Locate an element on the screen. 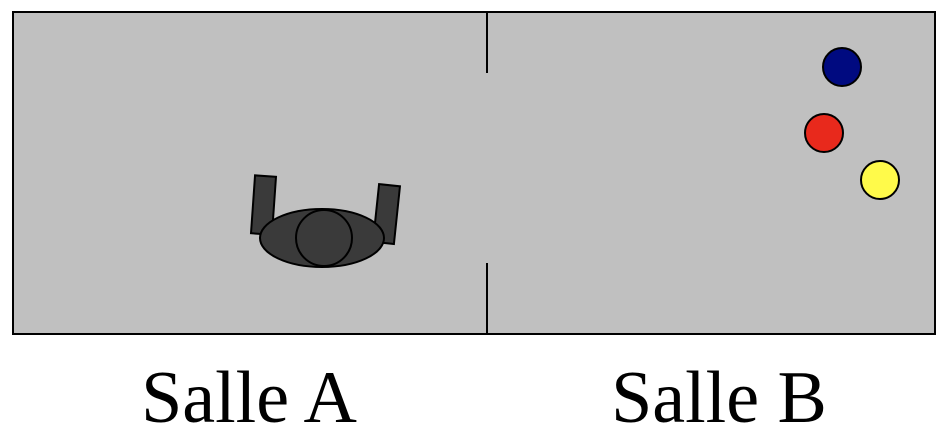 The image size is (950, 446). room-label-b: Salle B is located at coordinates (719, 398).